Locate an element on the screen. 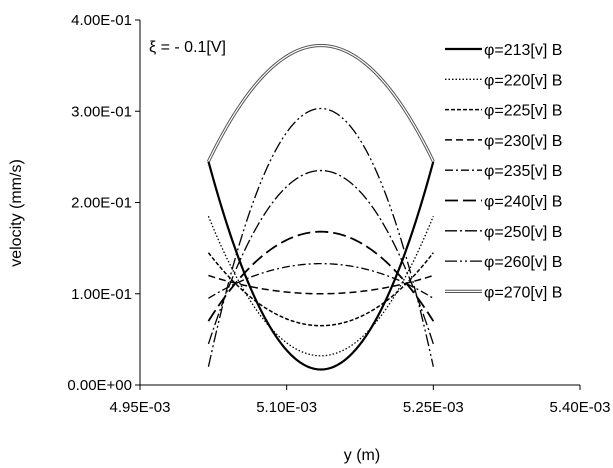  y-tick-label: 4.00E-01 is located at coordinates (101, 20).